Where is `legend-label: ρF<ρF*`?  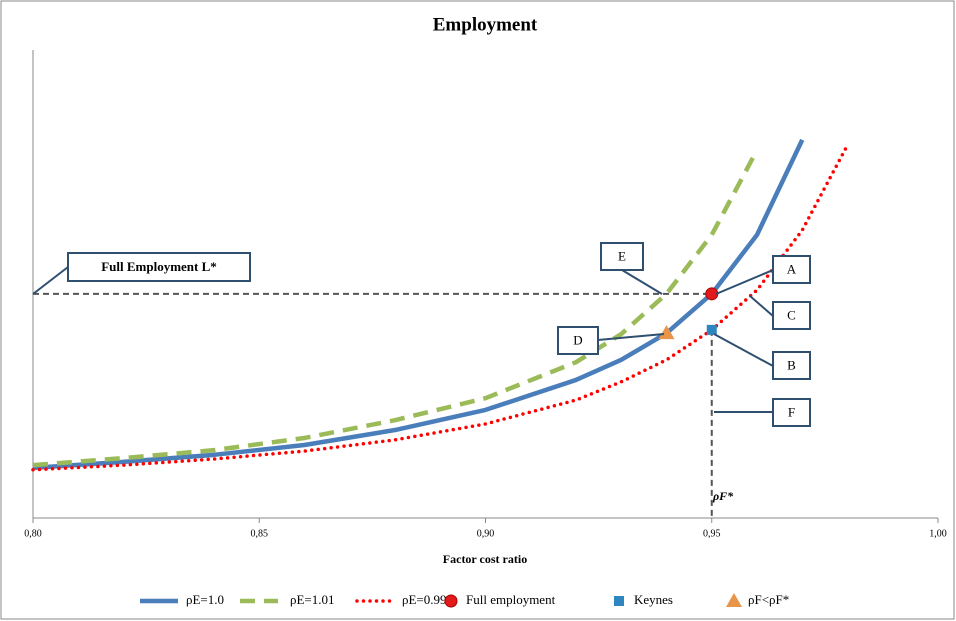 legend-label: ρF<ρF* is located at coordinates (768, 599).